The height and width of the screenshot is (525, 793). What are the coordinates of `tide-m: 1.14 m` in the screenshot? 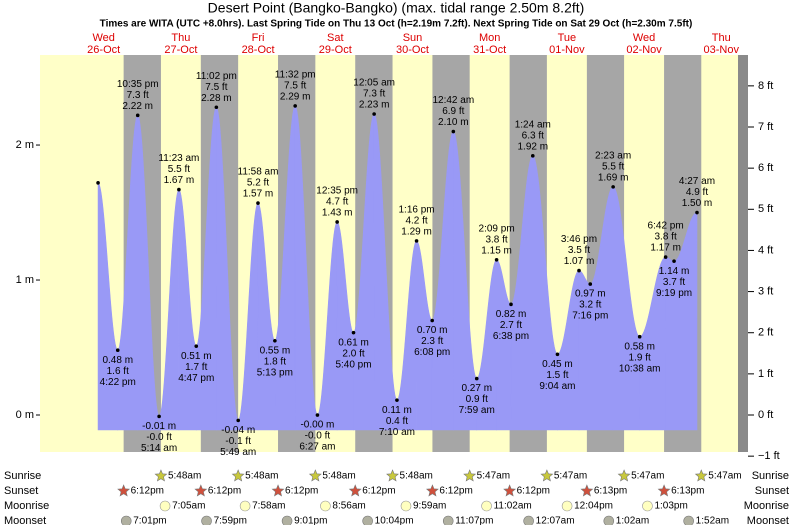 It's located at (674, 271).